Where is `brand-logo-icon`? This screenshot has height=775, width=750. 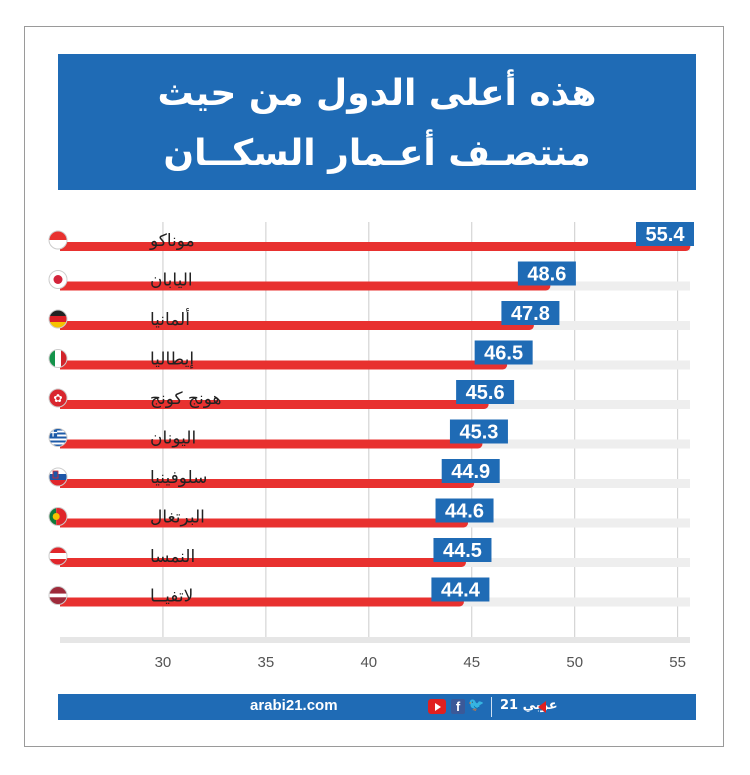
brand-logo-icon is located at coordinates (542, 707).